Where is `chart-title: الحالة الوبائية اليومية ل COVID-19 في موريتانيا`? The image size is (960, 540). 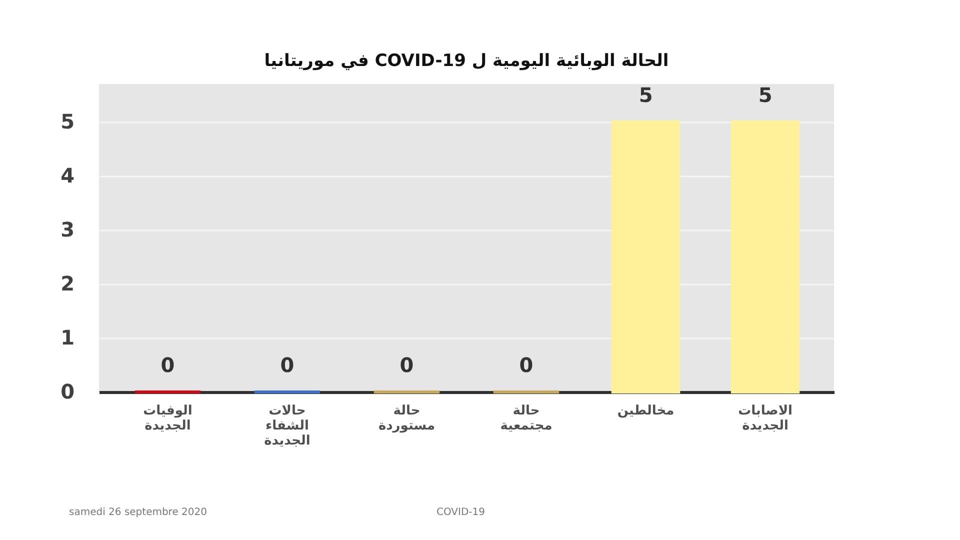 chart-title: الحالة الوبائية اليومية ل COVID-19 في موريتانيا is located at coordinates (466, 61).